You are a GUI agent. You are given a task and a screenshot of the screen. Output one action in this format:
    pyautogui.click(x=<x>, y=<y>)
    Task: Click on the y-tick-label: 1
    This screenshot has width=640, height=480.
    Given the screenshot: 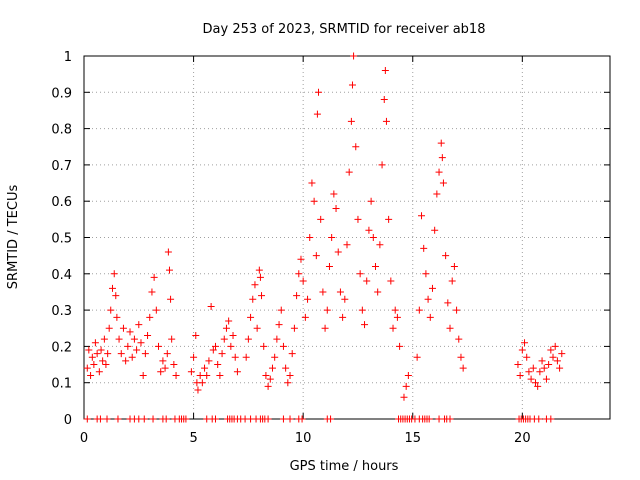 What is the action you would take?
    pyautogui.click(x=68, y=57)
    